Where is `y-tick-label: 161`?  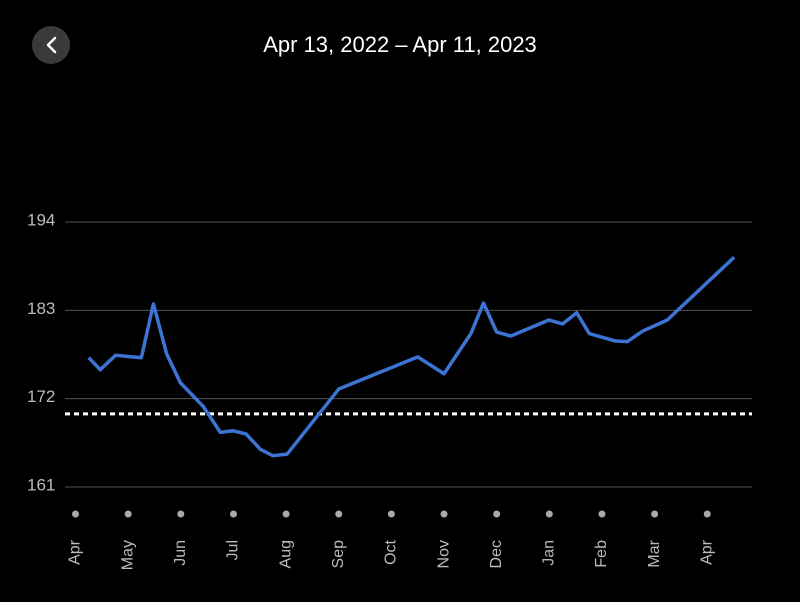
y-tick-label: 161 is located at coordinates (41, 484).